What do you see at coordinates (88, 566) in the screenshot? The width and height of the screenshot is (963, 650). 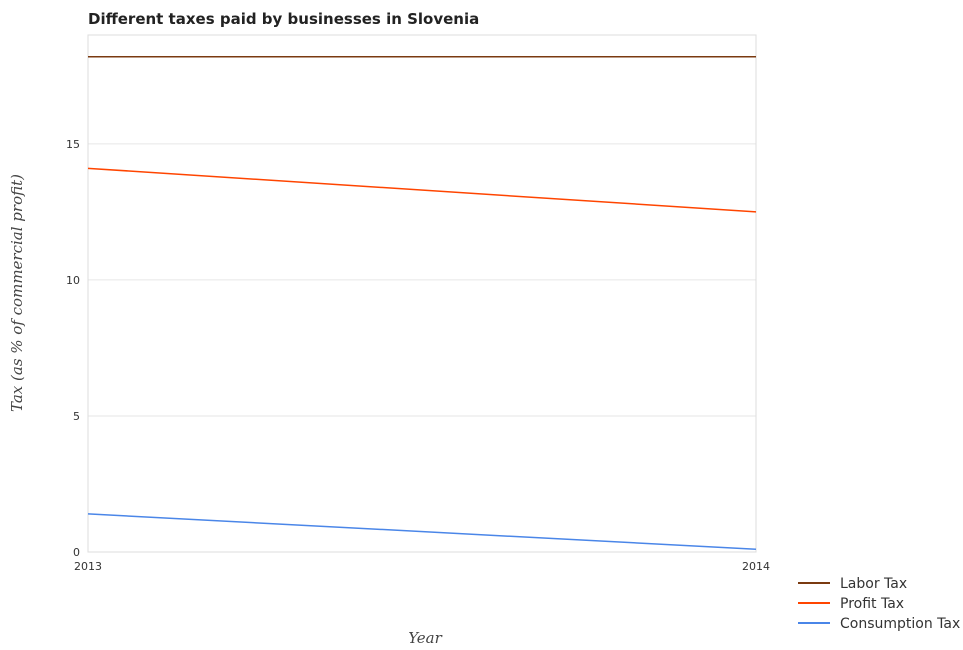 I see `x-tick-label: 2013` at bounding box center [88, 566].